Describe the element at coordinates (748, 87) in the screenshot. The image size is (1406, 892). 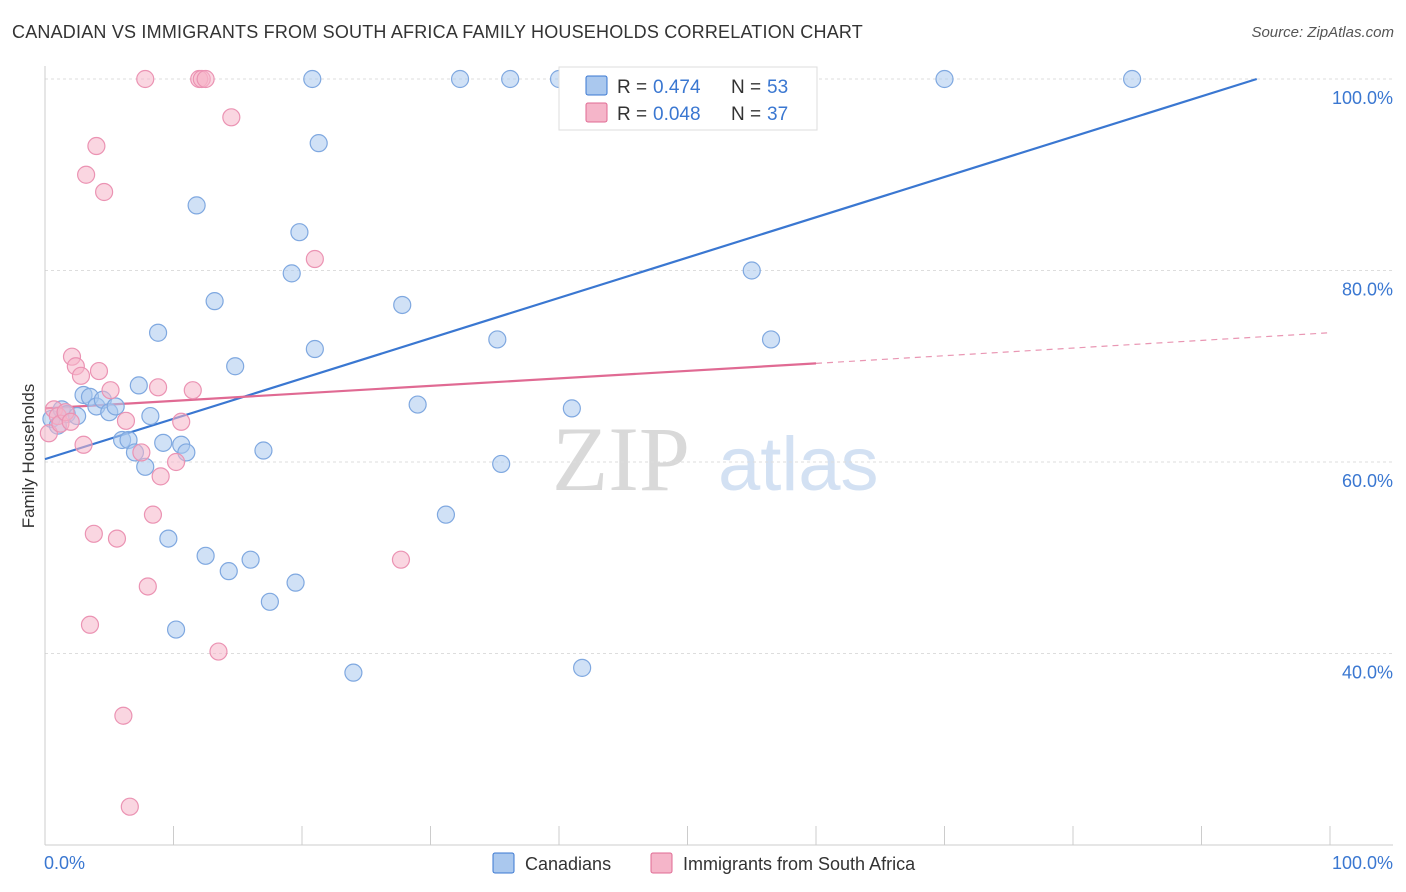
I see `legend-n-label-canadians: N =` at that location.